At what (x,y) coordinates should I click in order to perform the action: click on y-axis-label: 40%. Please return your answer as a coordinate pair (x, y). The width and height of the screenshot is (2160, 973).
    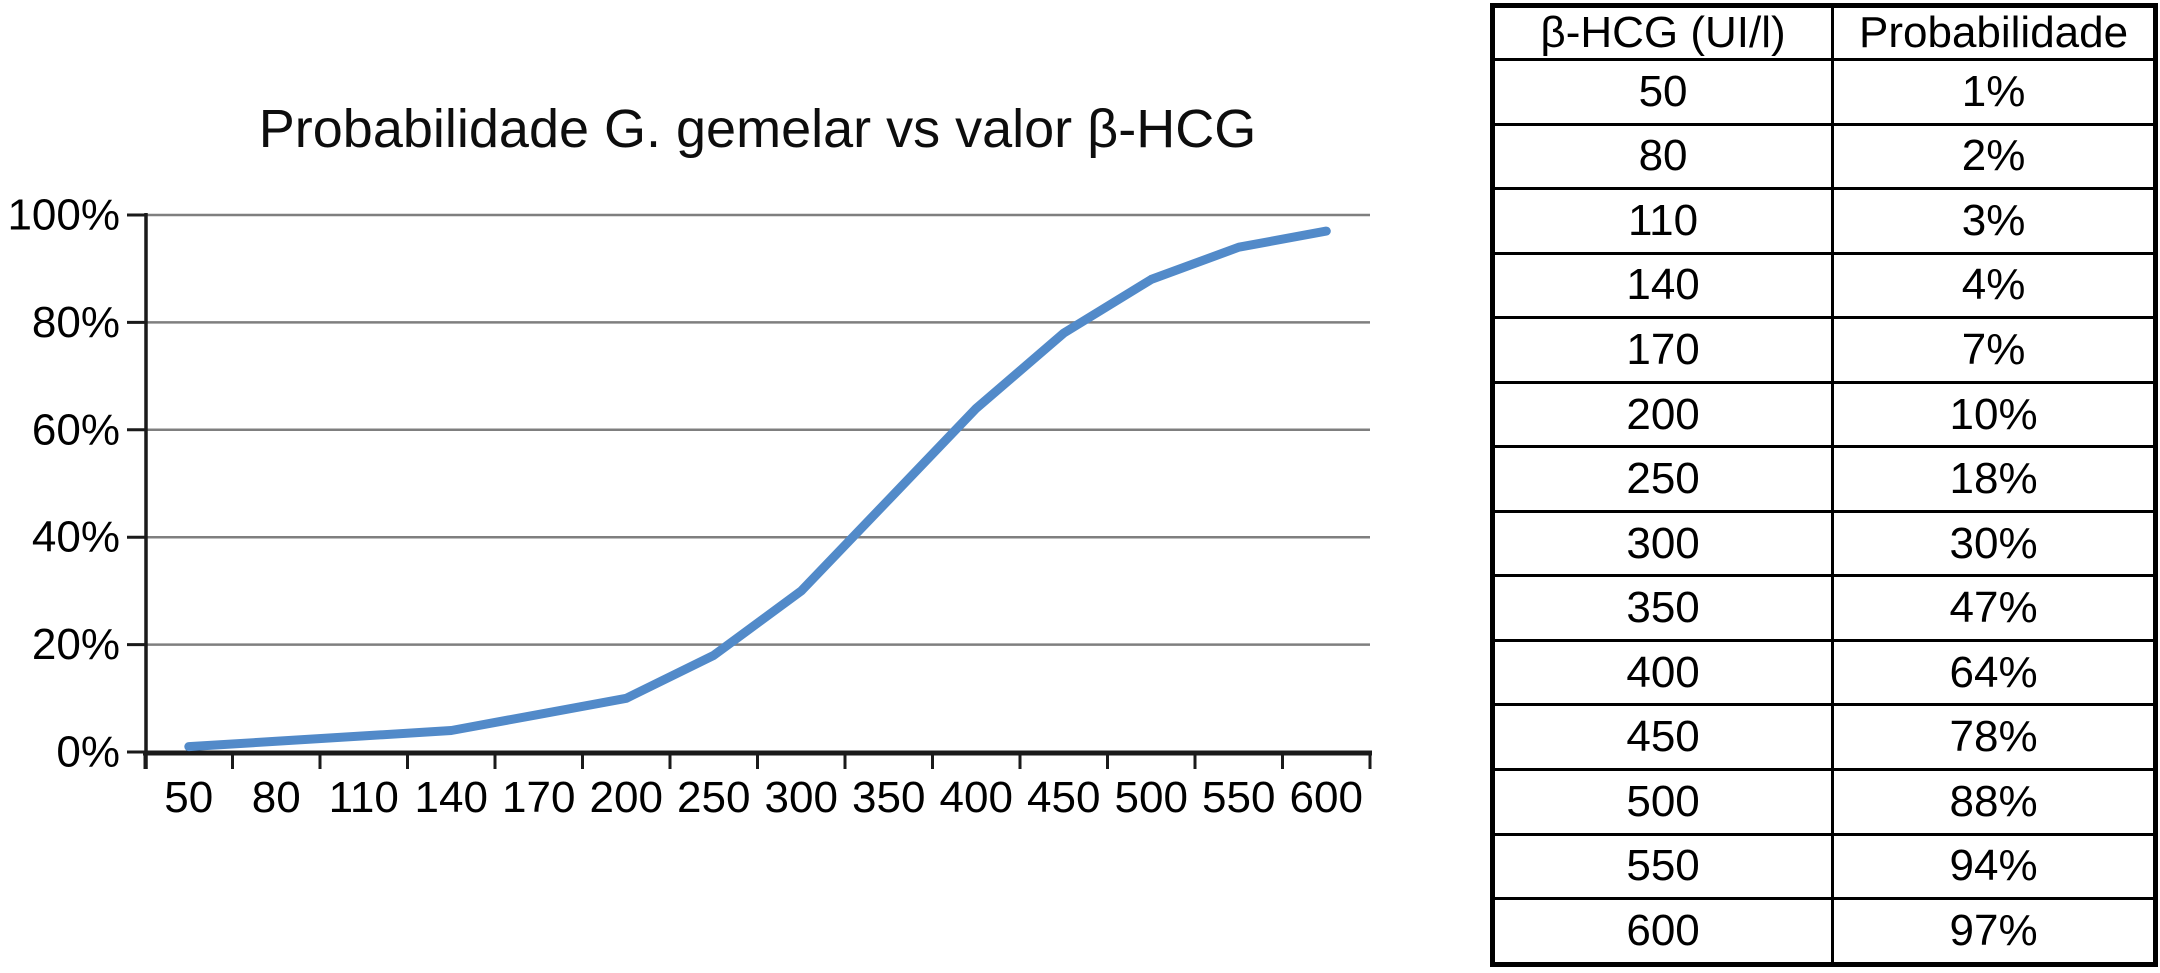
    Looking at the image, I should click on (76, 537).